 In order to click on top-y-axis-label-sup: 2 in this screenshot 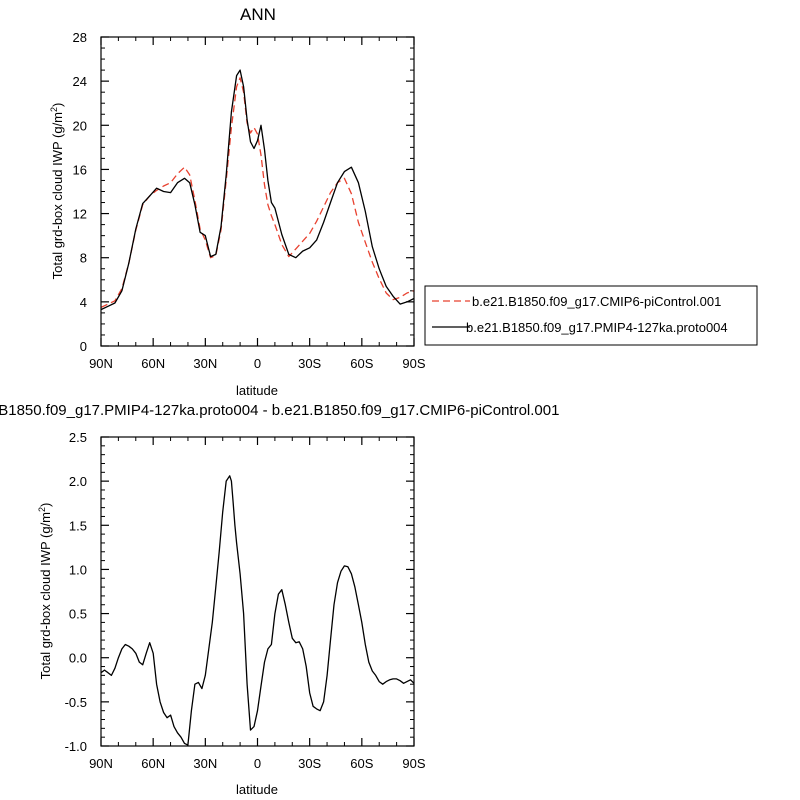, I will do `click(54, 109)`.